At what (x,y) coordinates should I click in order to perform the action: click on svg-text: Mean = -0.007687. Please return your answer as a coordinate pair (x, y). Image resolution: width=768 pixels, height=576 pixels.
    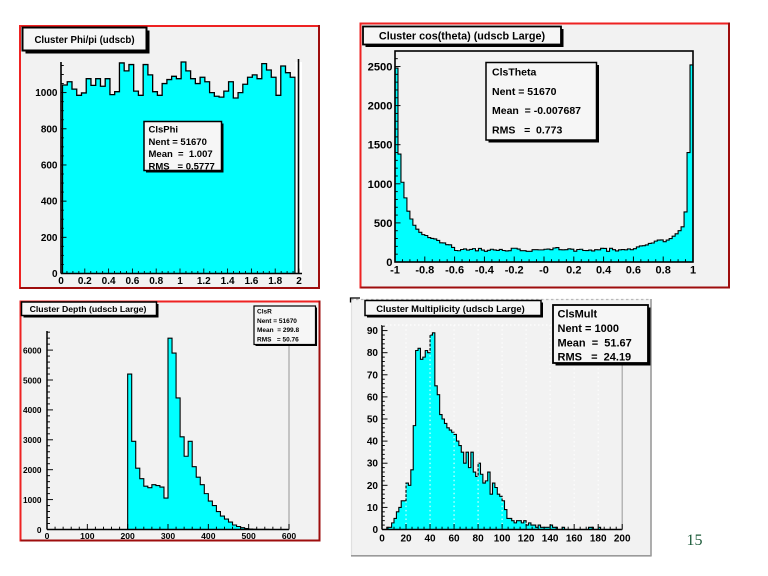
    Looking at the image, I should click on (536, 111).